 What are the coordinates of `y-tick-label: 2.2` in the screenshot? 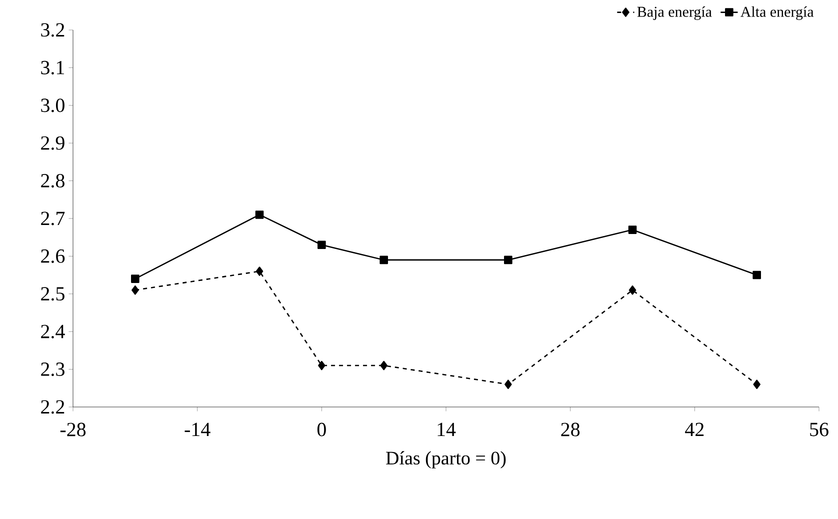 It's located at (52, 407).